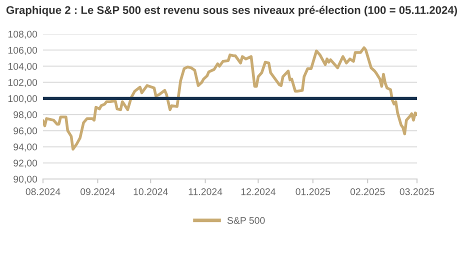  What do you see at coordinates (246, 220) in the screenshot?
I see `legend-label: S&P 500` at bounding box center [246, 220].